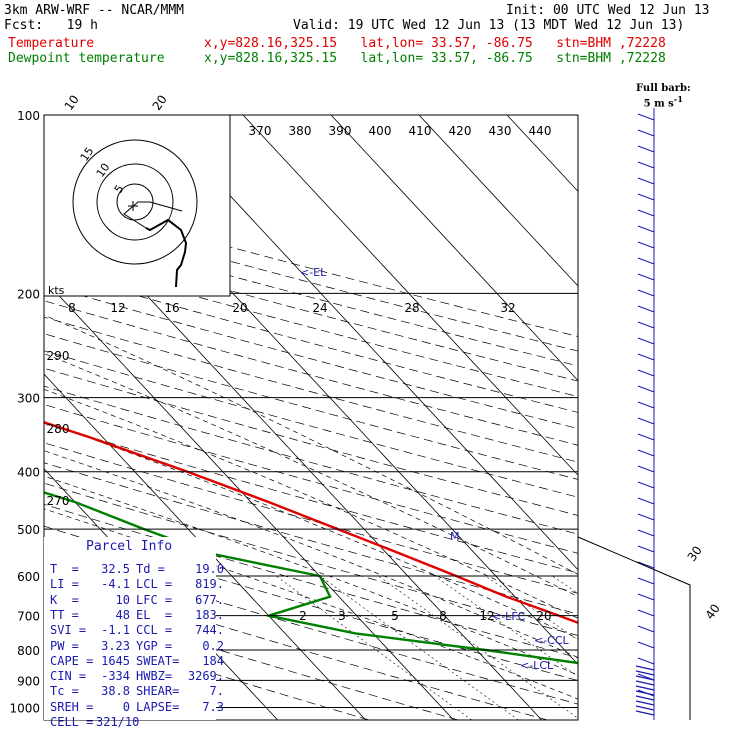  I want to click on parcel-info-cell: YGP =, so click(154, 645).